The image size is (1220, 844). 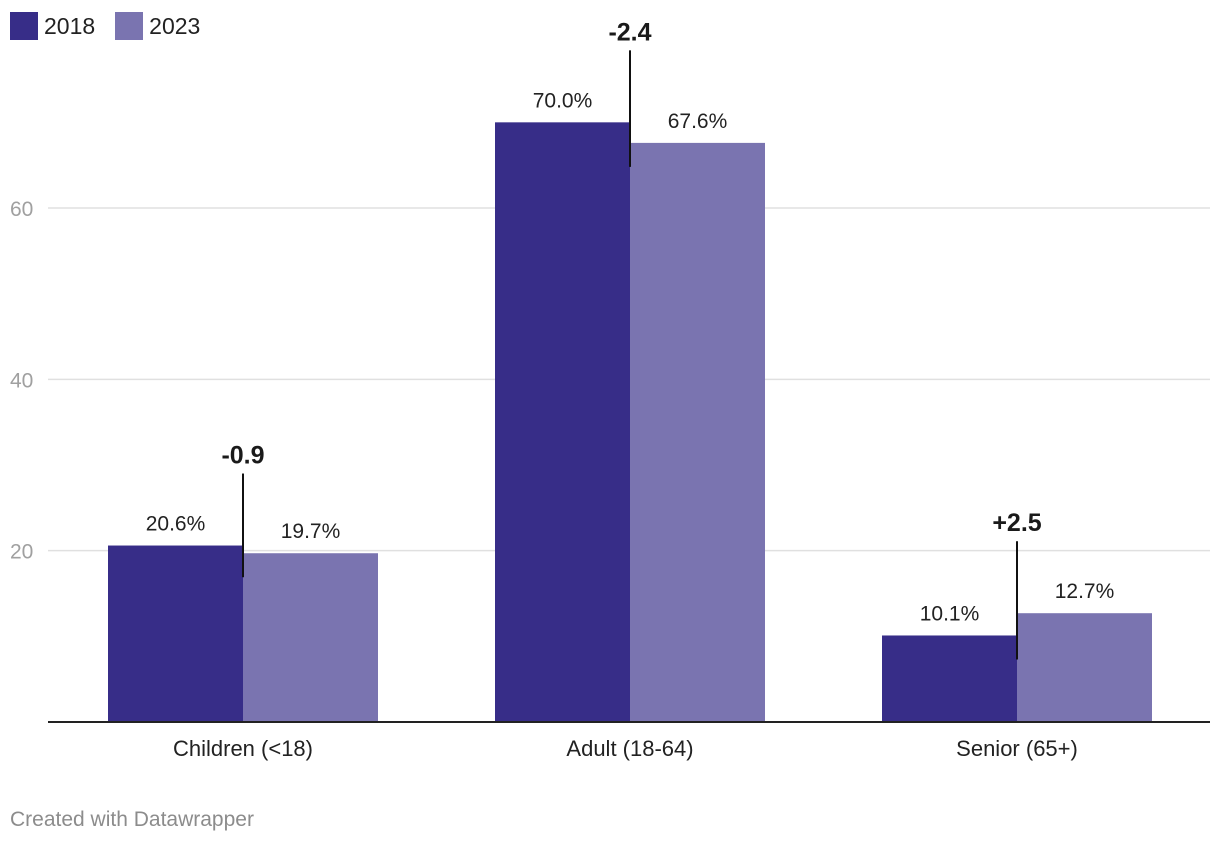 I want to click on datawrapper-credit: Created with Datawrapper, so click(x=132, y=819).